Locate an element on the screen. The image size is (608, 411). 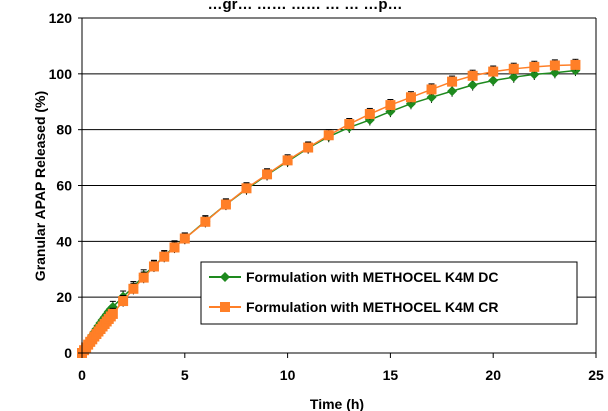
y-tick-label: 0 is located at coordinates (68, 353).